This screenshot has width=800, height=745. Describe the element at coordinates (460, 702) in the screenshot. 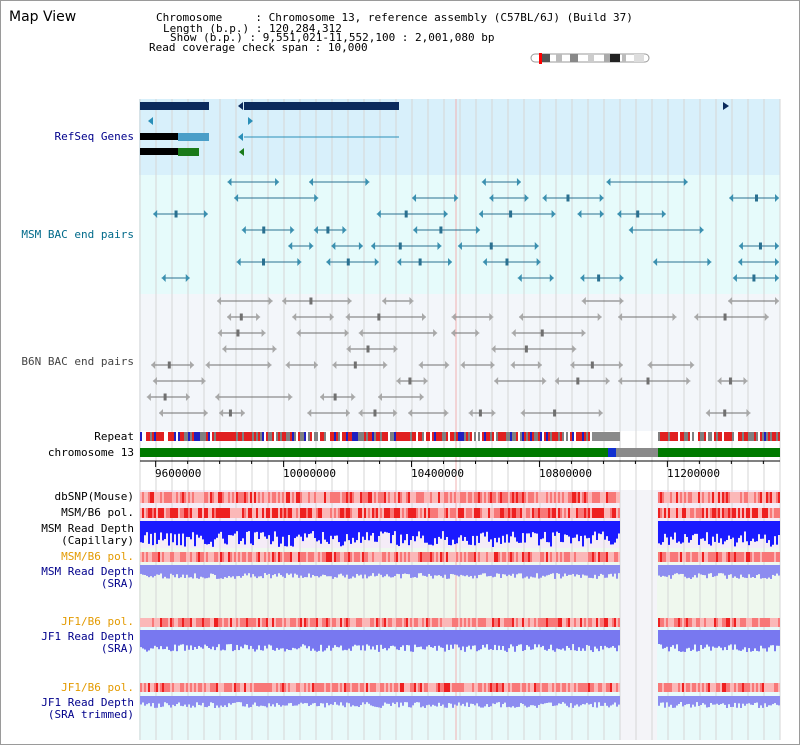

I see `jf1-sra-trimmed-depth-track` at that location.